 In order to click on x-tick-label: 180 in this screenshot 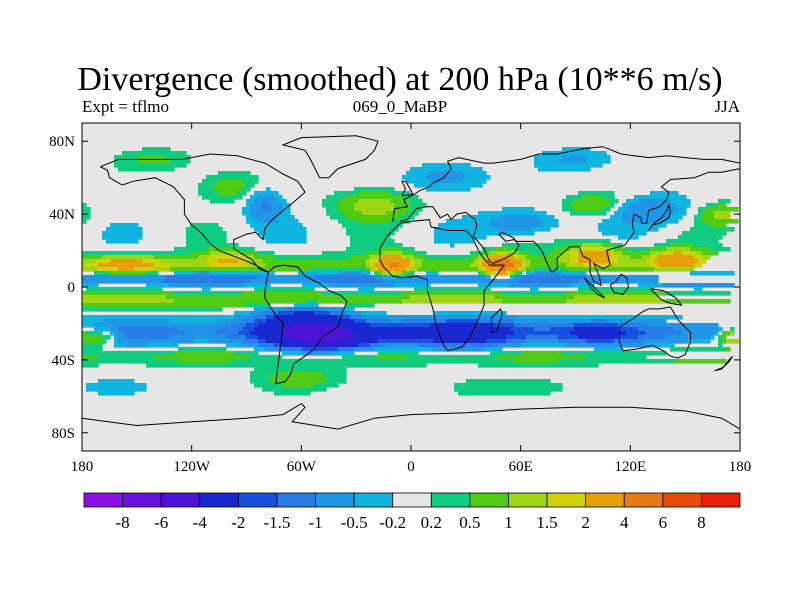, I will do `click(82, 467)`.